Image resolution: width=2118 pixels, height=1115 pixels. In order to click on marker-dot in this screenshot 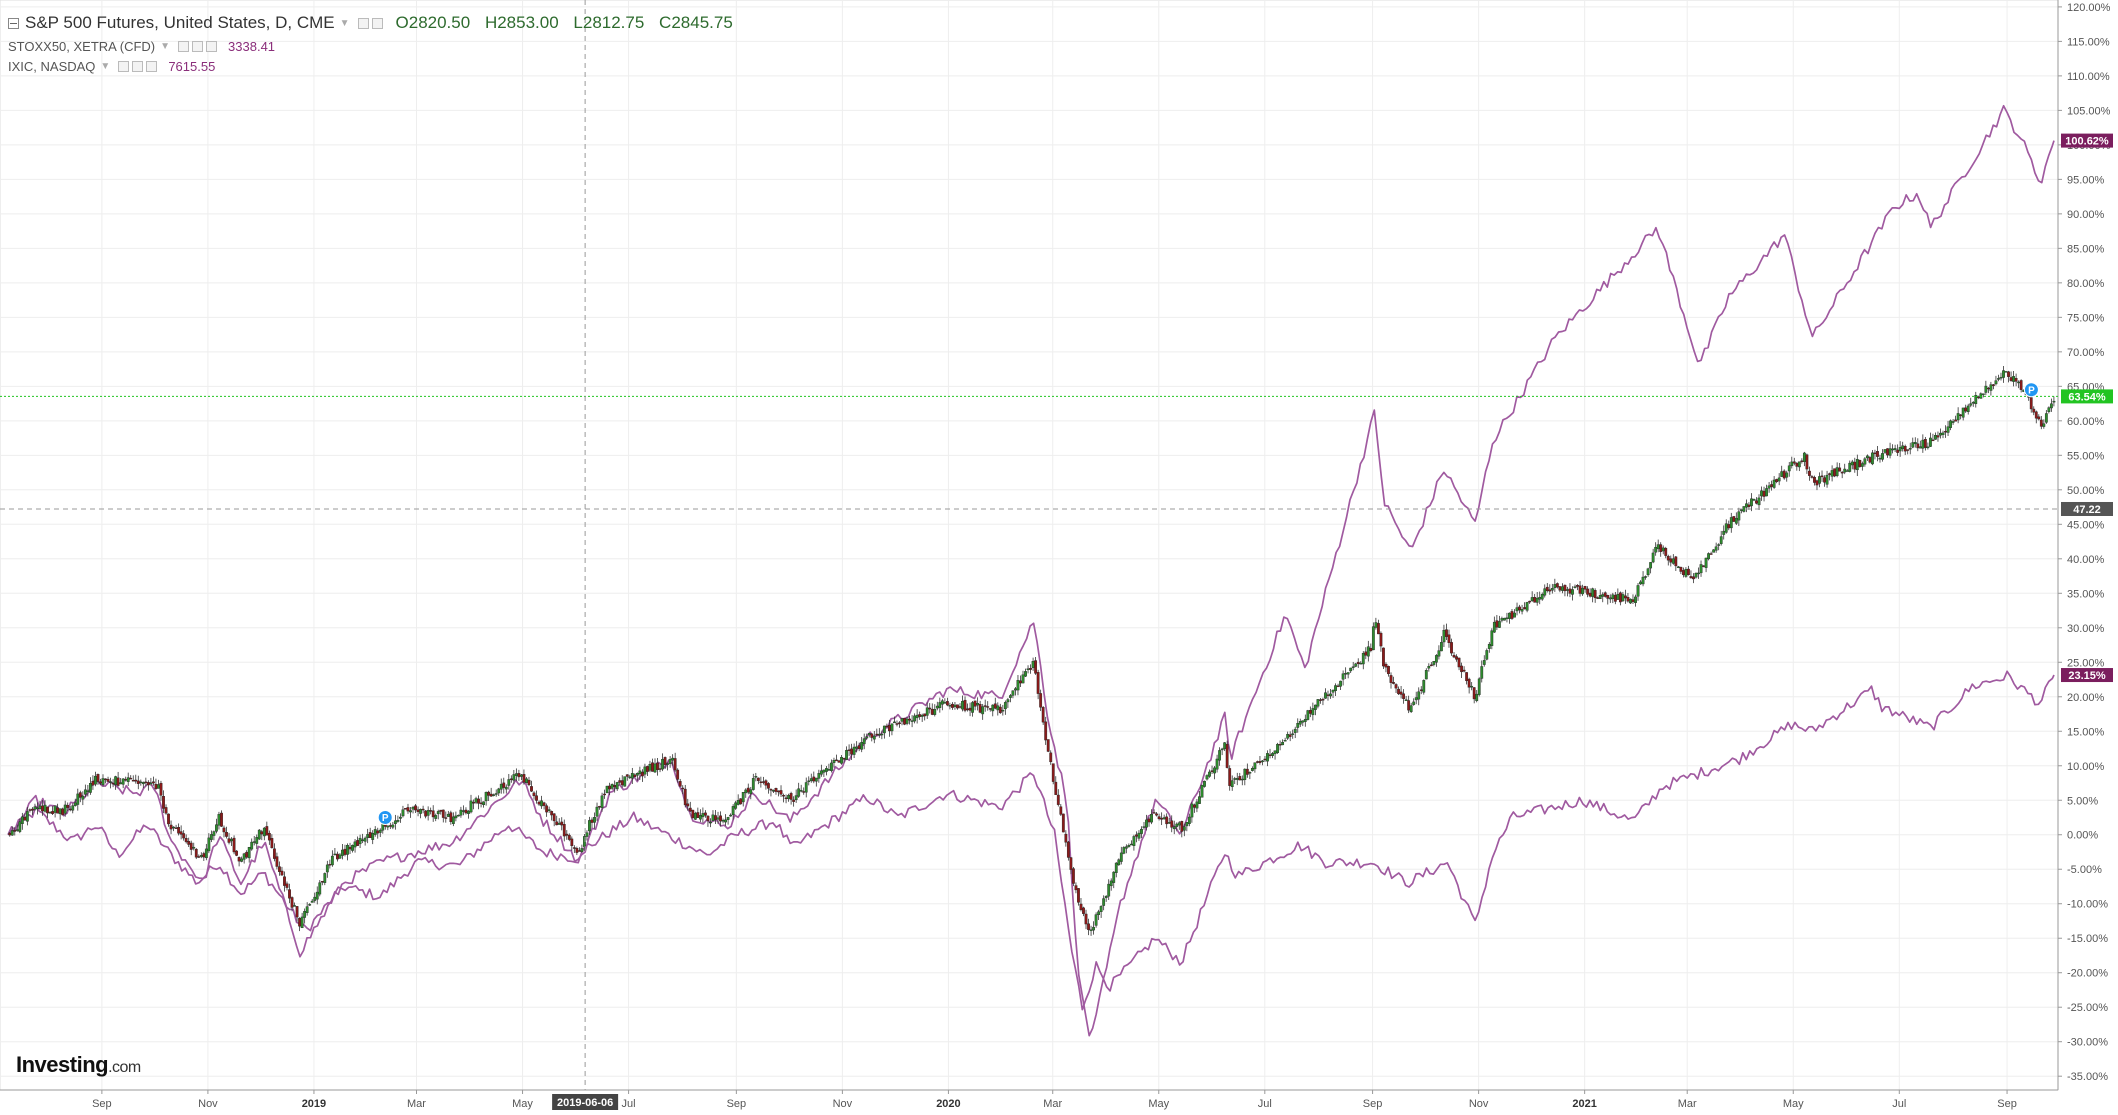, I will do `click(2031, 390)`.